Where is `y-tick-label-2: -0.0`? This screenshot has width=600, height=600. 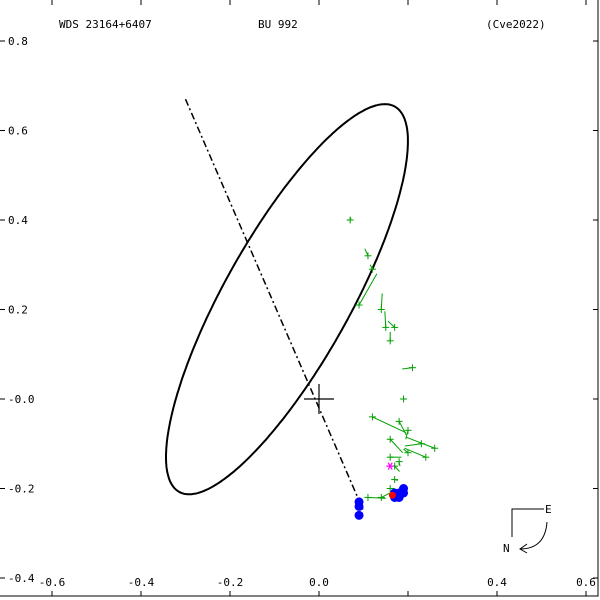
y-tick-label-2: -0.0 is located at coordinates (21, 399).